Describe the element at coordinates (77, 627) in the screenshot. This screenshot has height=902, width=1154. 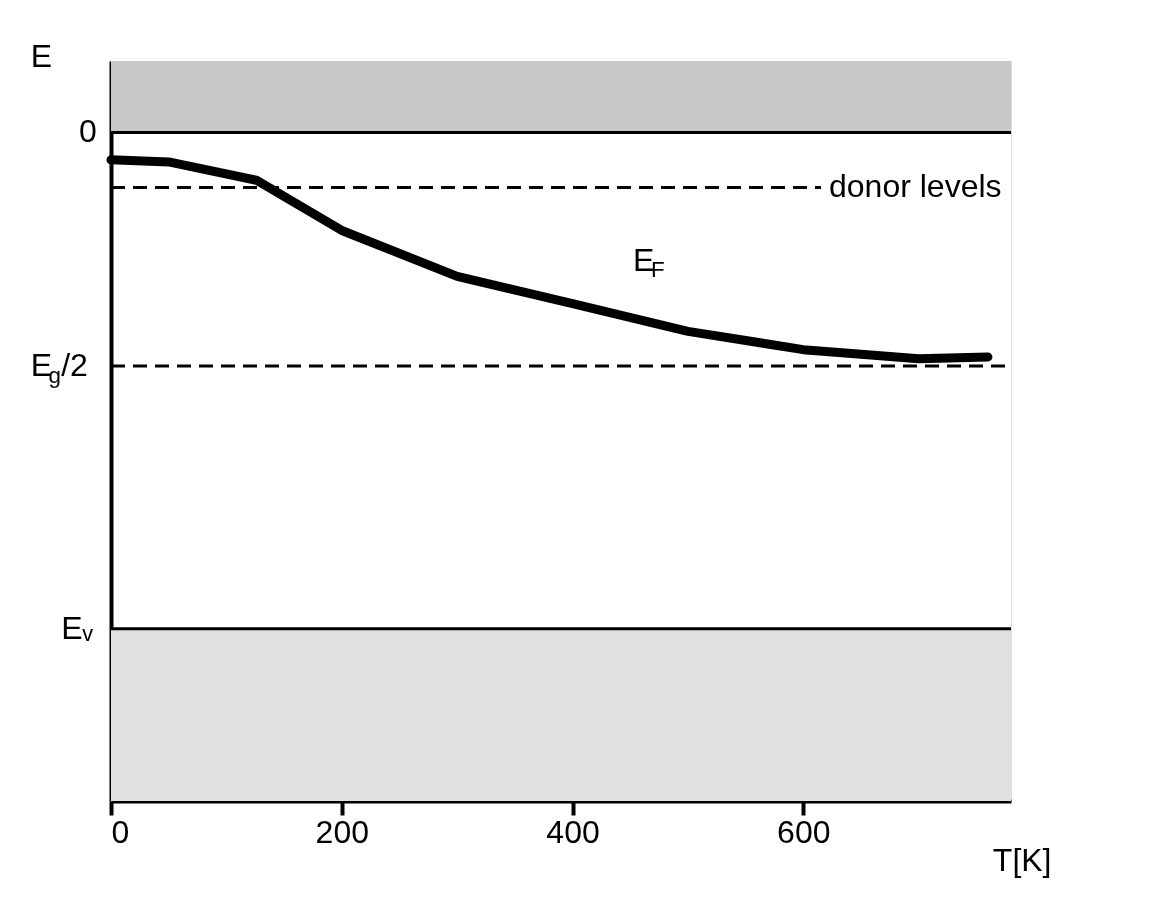
I see `ref-line-label: Eᵥ` at that location.